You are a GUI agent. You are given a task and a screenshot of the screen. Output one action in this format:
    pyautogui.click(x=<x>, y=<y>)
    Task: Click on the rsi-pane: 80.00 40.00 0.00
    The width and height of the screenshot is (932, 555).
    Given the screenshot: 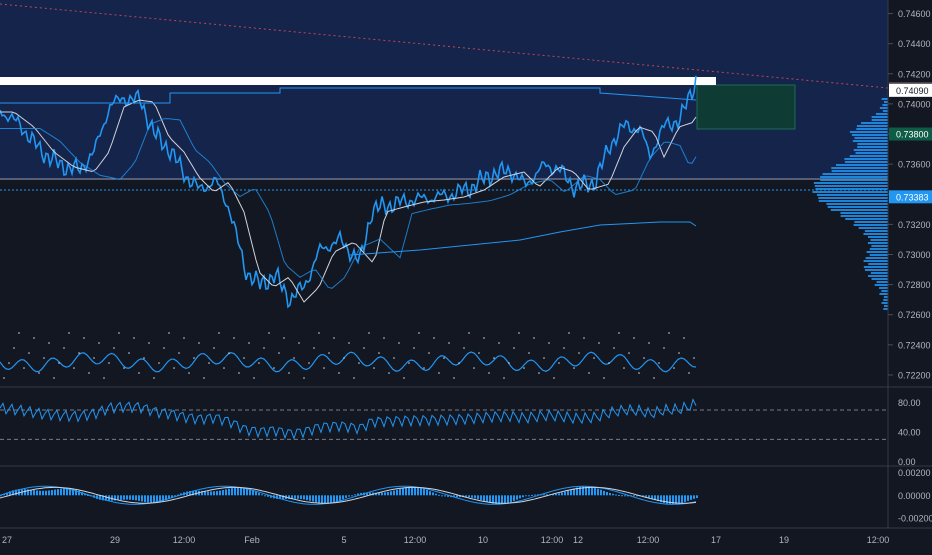 What is the action you would take?
    pyautogui.click(x=460, y=432)
    